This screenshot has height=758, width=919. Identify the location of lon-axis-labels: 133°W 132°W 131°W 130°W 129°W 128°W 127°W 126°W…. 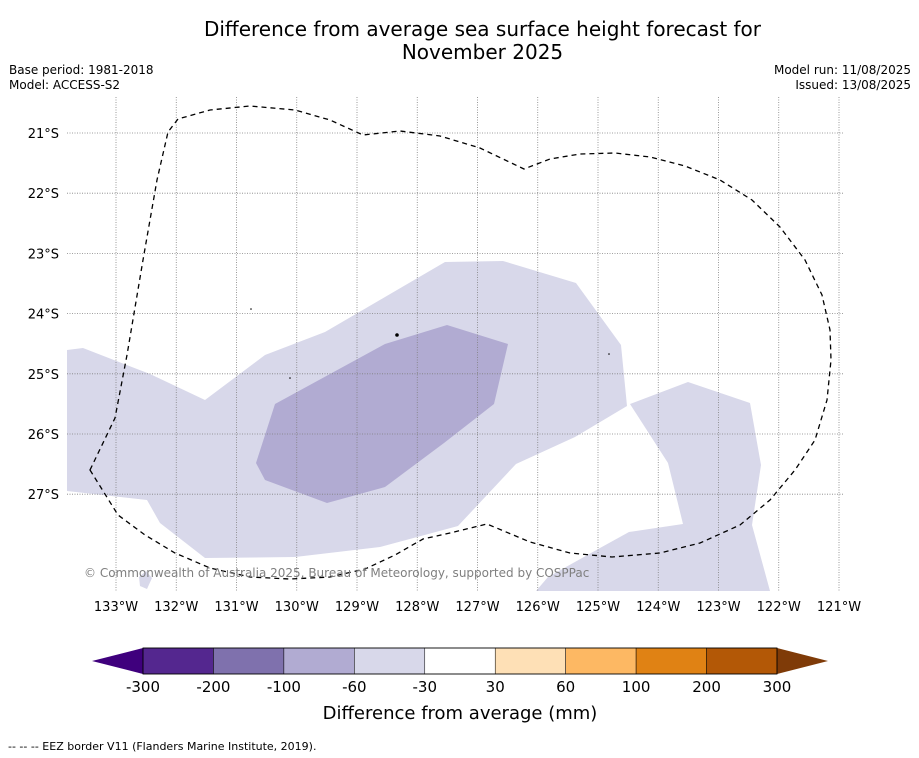
(477, 607).